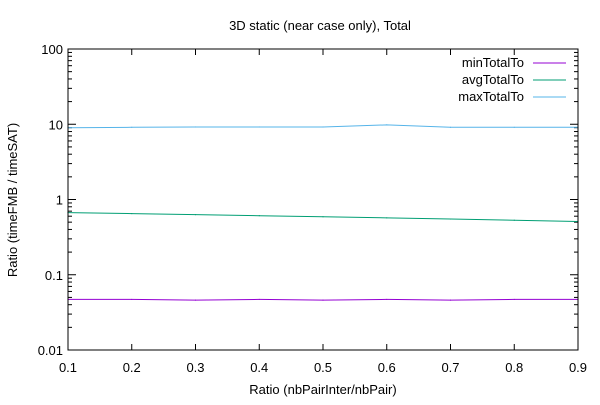 This screenshot has height=405, width=600. What do you see at coordinates (450, 367) in the screenshot?
I see `x-tick-label: 0.7` at bounding box center [450, 367].